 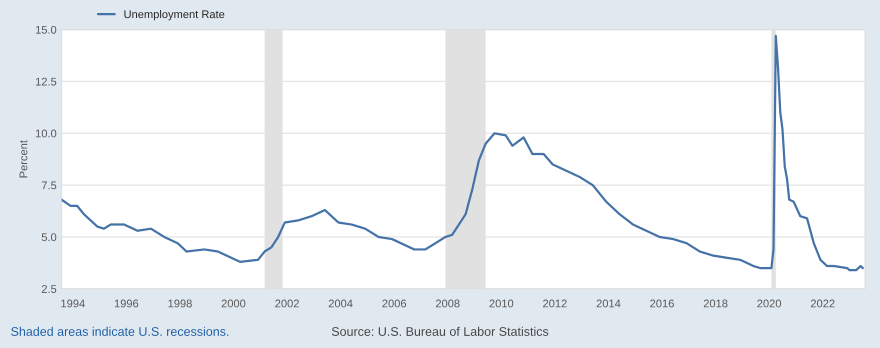 I want to click on x-tick-label: 2016, so click(x=662, y=304).